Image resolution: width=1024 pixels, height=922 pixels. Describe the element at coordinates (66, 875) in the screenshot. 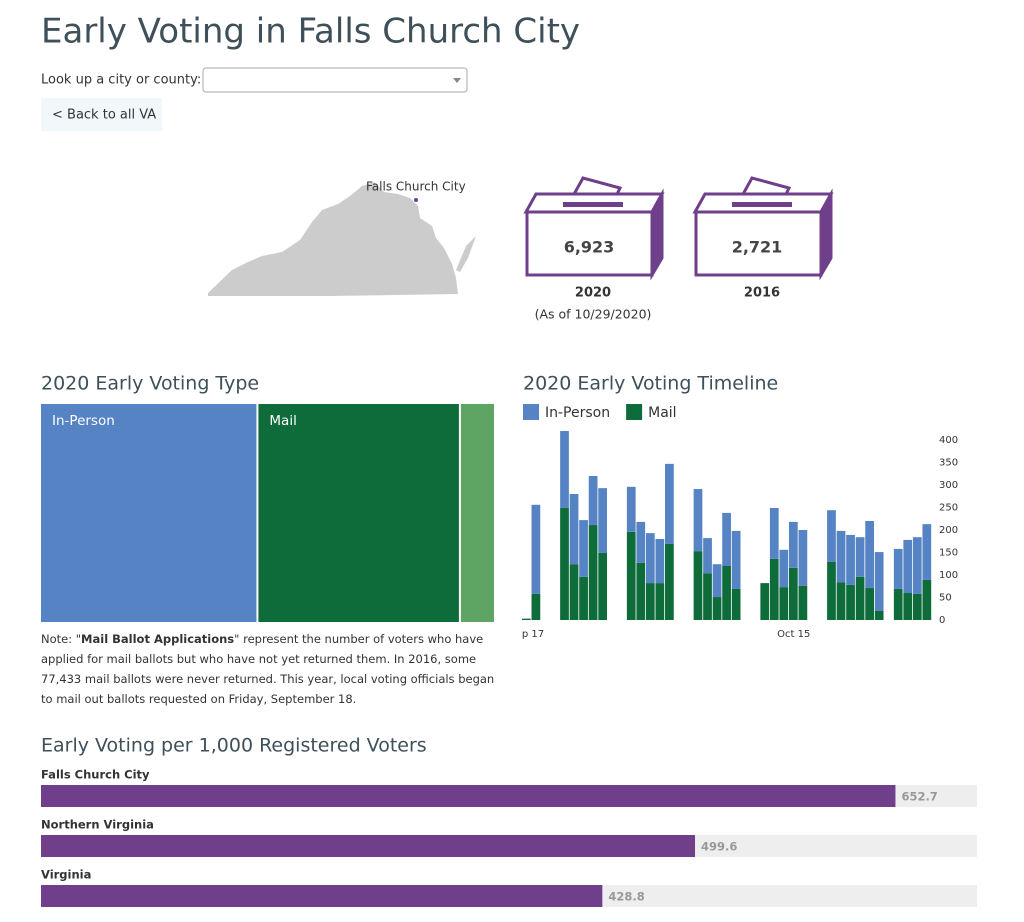

I see `bar-label: Virginia` at that location.